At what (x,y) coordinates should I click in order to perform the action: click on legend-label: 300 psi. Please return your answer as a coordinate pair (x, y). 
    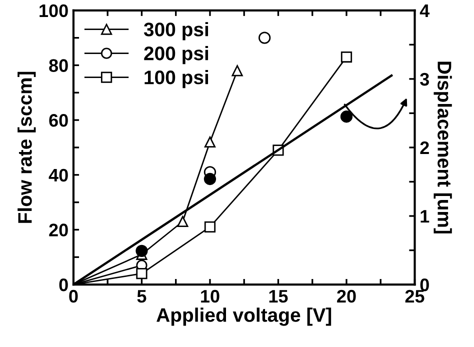
    Looking at the image, I should click on (176, 31).